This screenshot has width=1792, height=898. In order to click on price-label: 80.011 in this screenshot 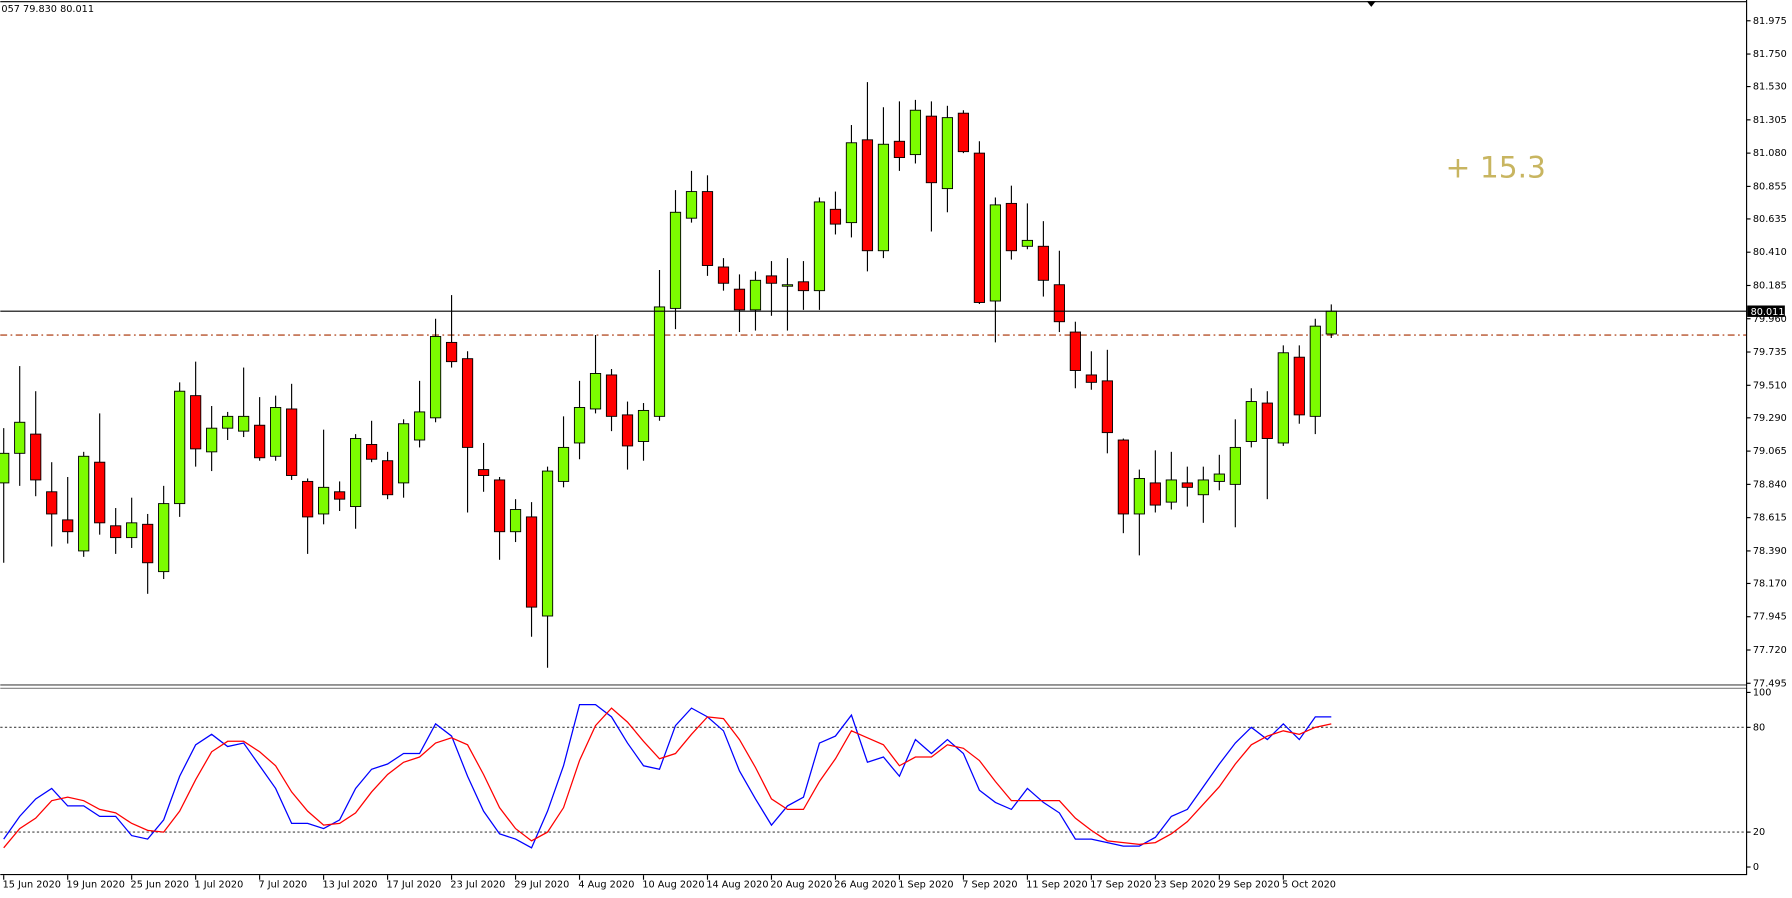, I will do `click(1768, 312)`.